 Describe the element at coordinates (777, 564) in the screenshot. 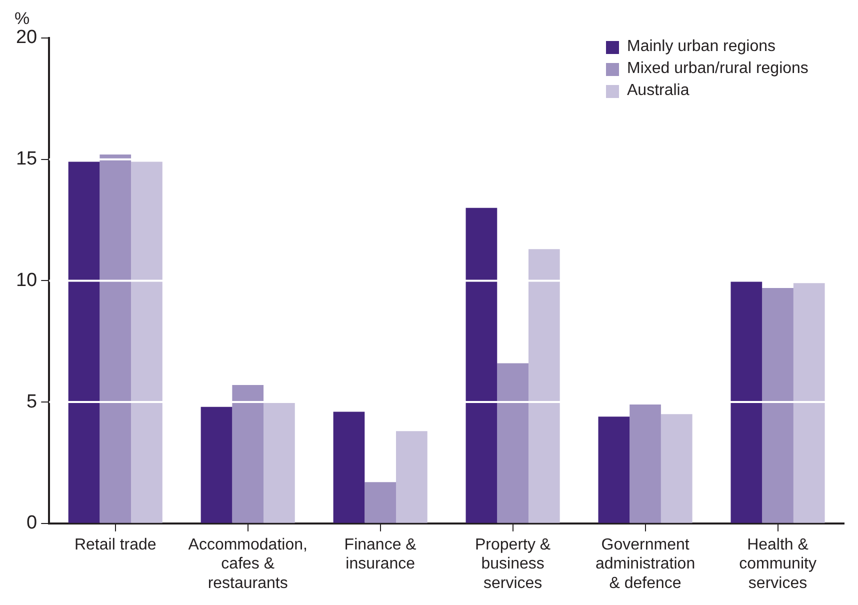

I see `x-tick-label: Health & community services` at that location.